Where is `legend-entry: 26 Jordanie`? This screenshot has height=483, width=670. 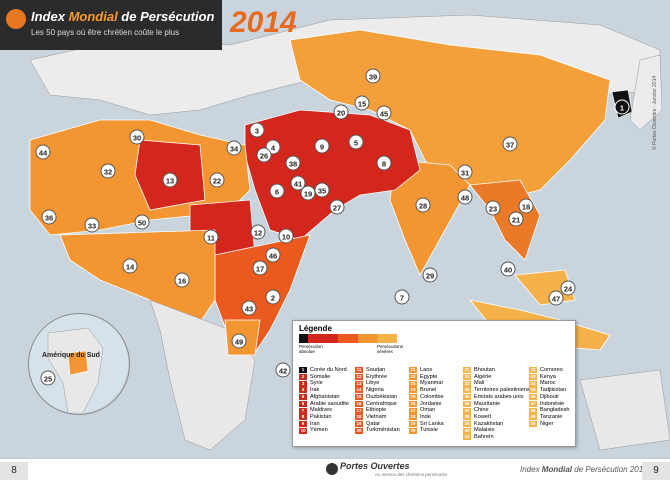
legend-entry: 26 Jordanie is located at coordinates (426, 404).